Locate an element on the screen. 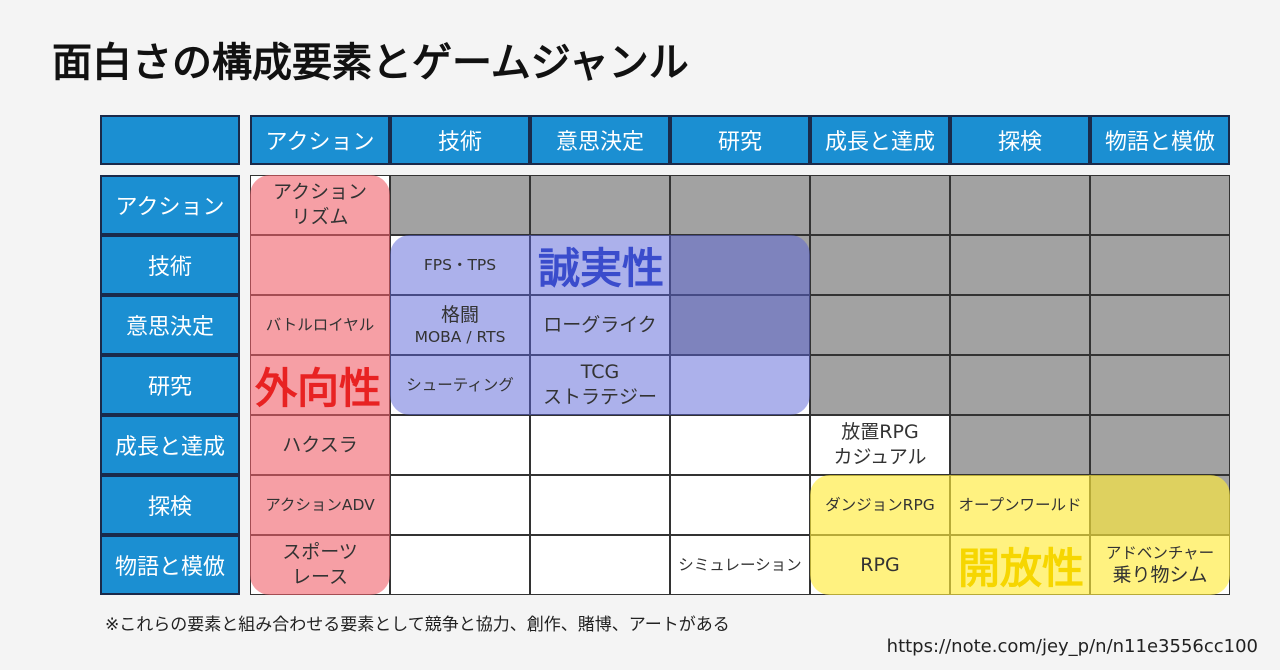  cell-text: アクションADV is located at coordinates (320, 505).